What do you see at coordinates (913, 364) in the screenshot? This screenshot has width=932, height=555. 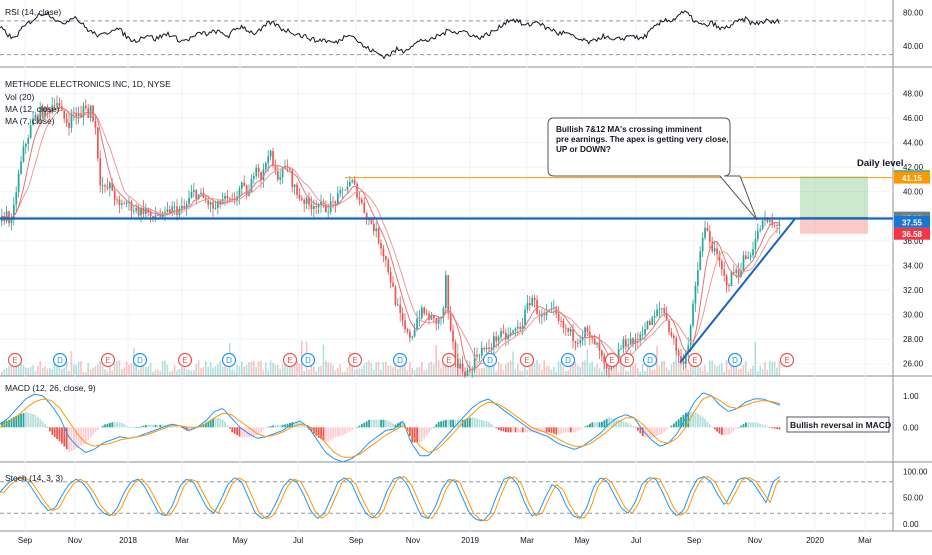 I see `price-tick-label: 26.00` at bounding box center [913, 364].